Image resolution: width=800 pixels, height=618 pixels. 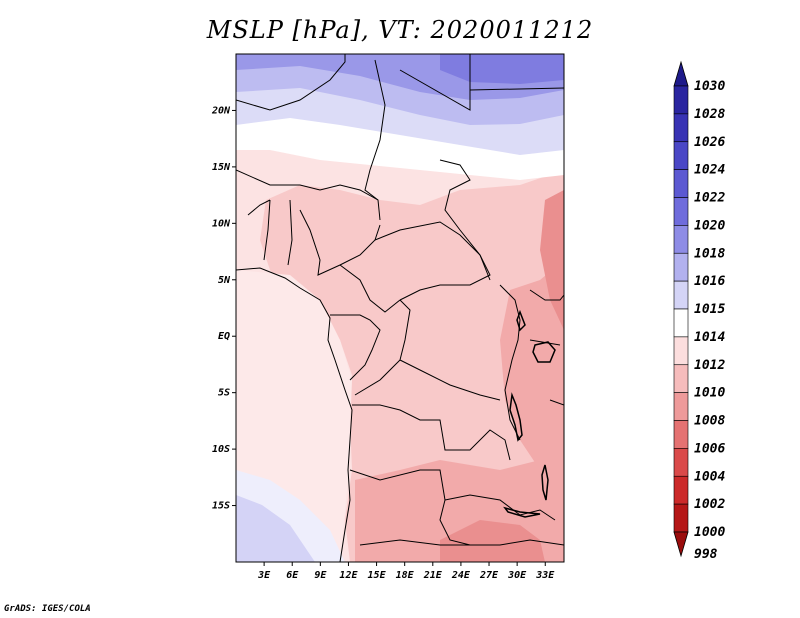 What do you see at coordinates (489, 575) in the screenshot?
I see `lon-tick-label: 27E` at bounding box center [489, 575].